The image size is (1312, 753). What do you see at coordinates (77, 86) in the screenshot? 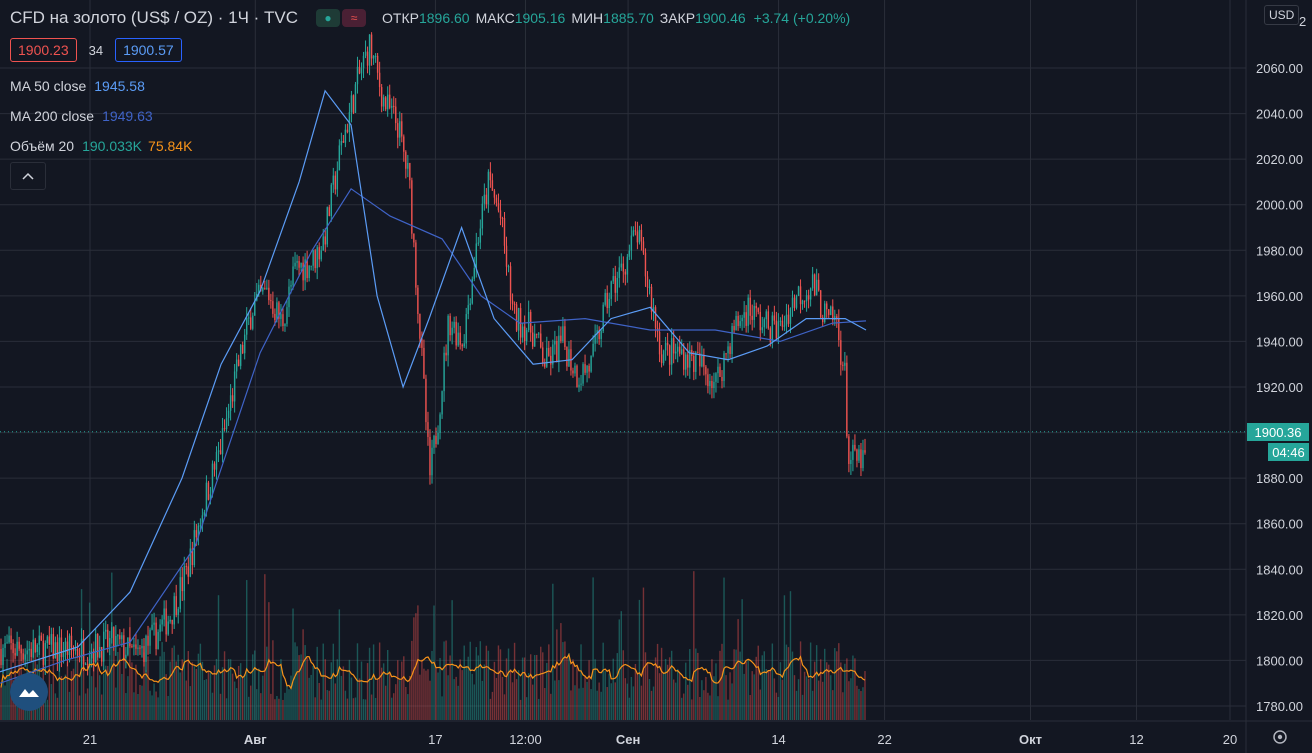
I see `ma50-legend: MA 50 close 1945.58` at bounding box center [77, 86].